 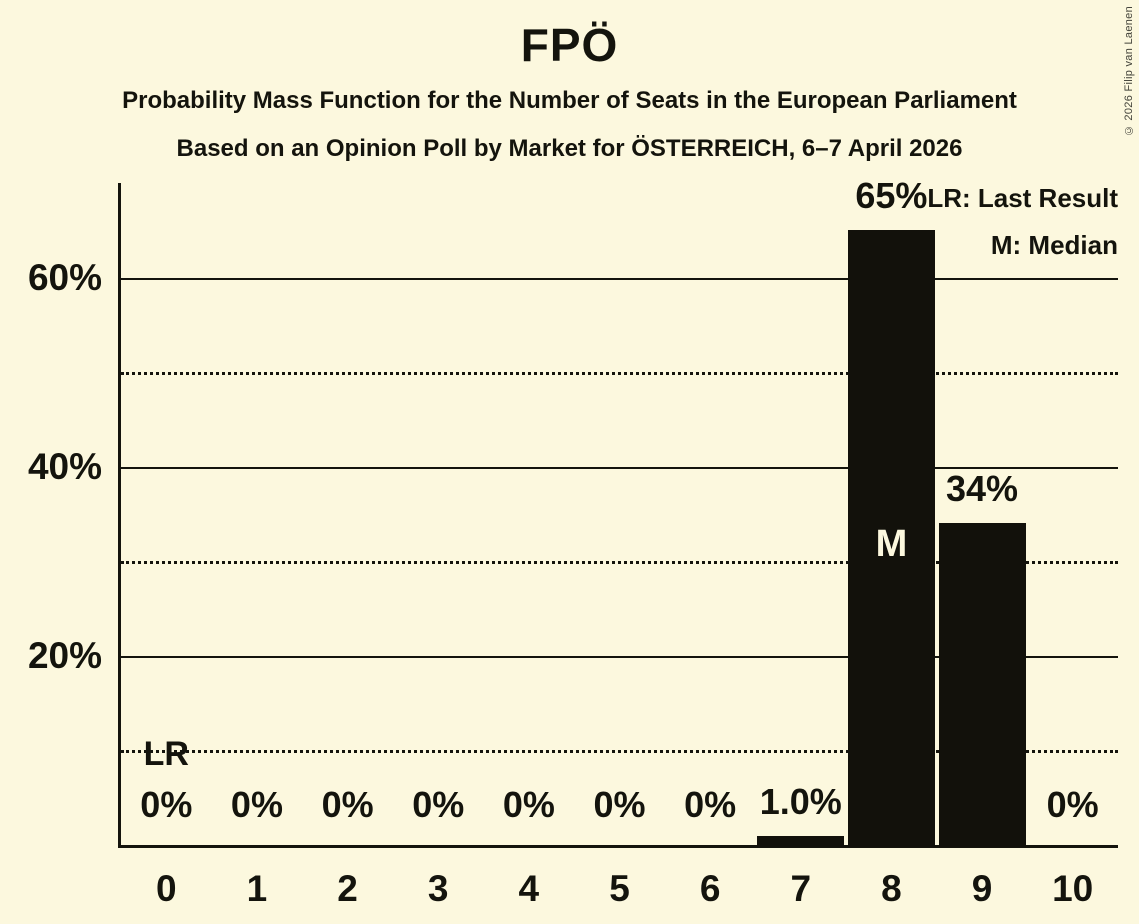 I want to click on bar-label-seat-10: 0%, so click(x=1072, y=804).